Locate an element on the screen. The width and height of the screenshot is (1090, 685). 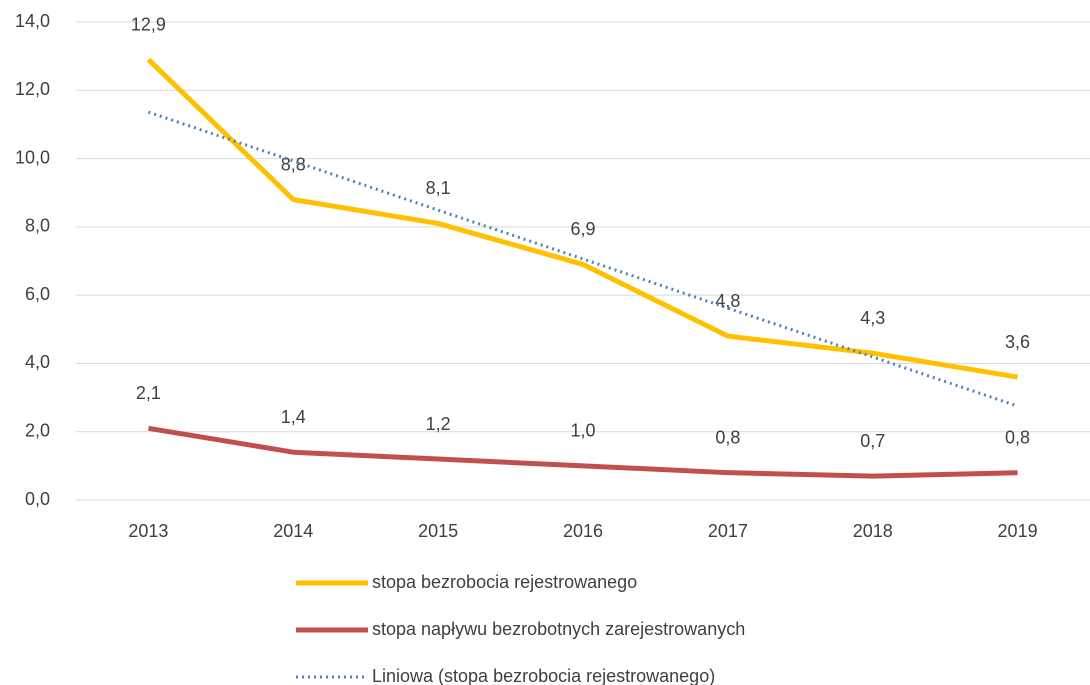
data-label: 12,9 is located at coordinates (148, 24).